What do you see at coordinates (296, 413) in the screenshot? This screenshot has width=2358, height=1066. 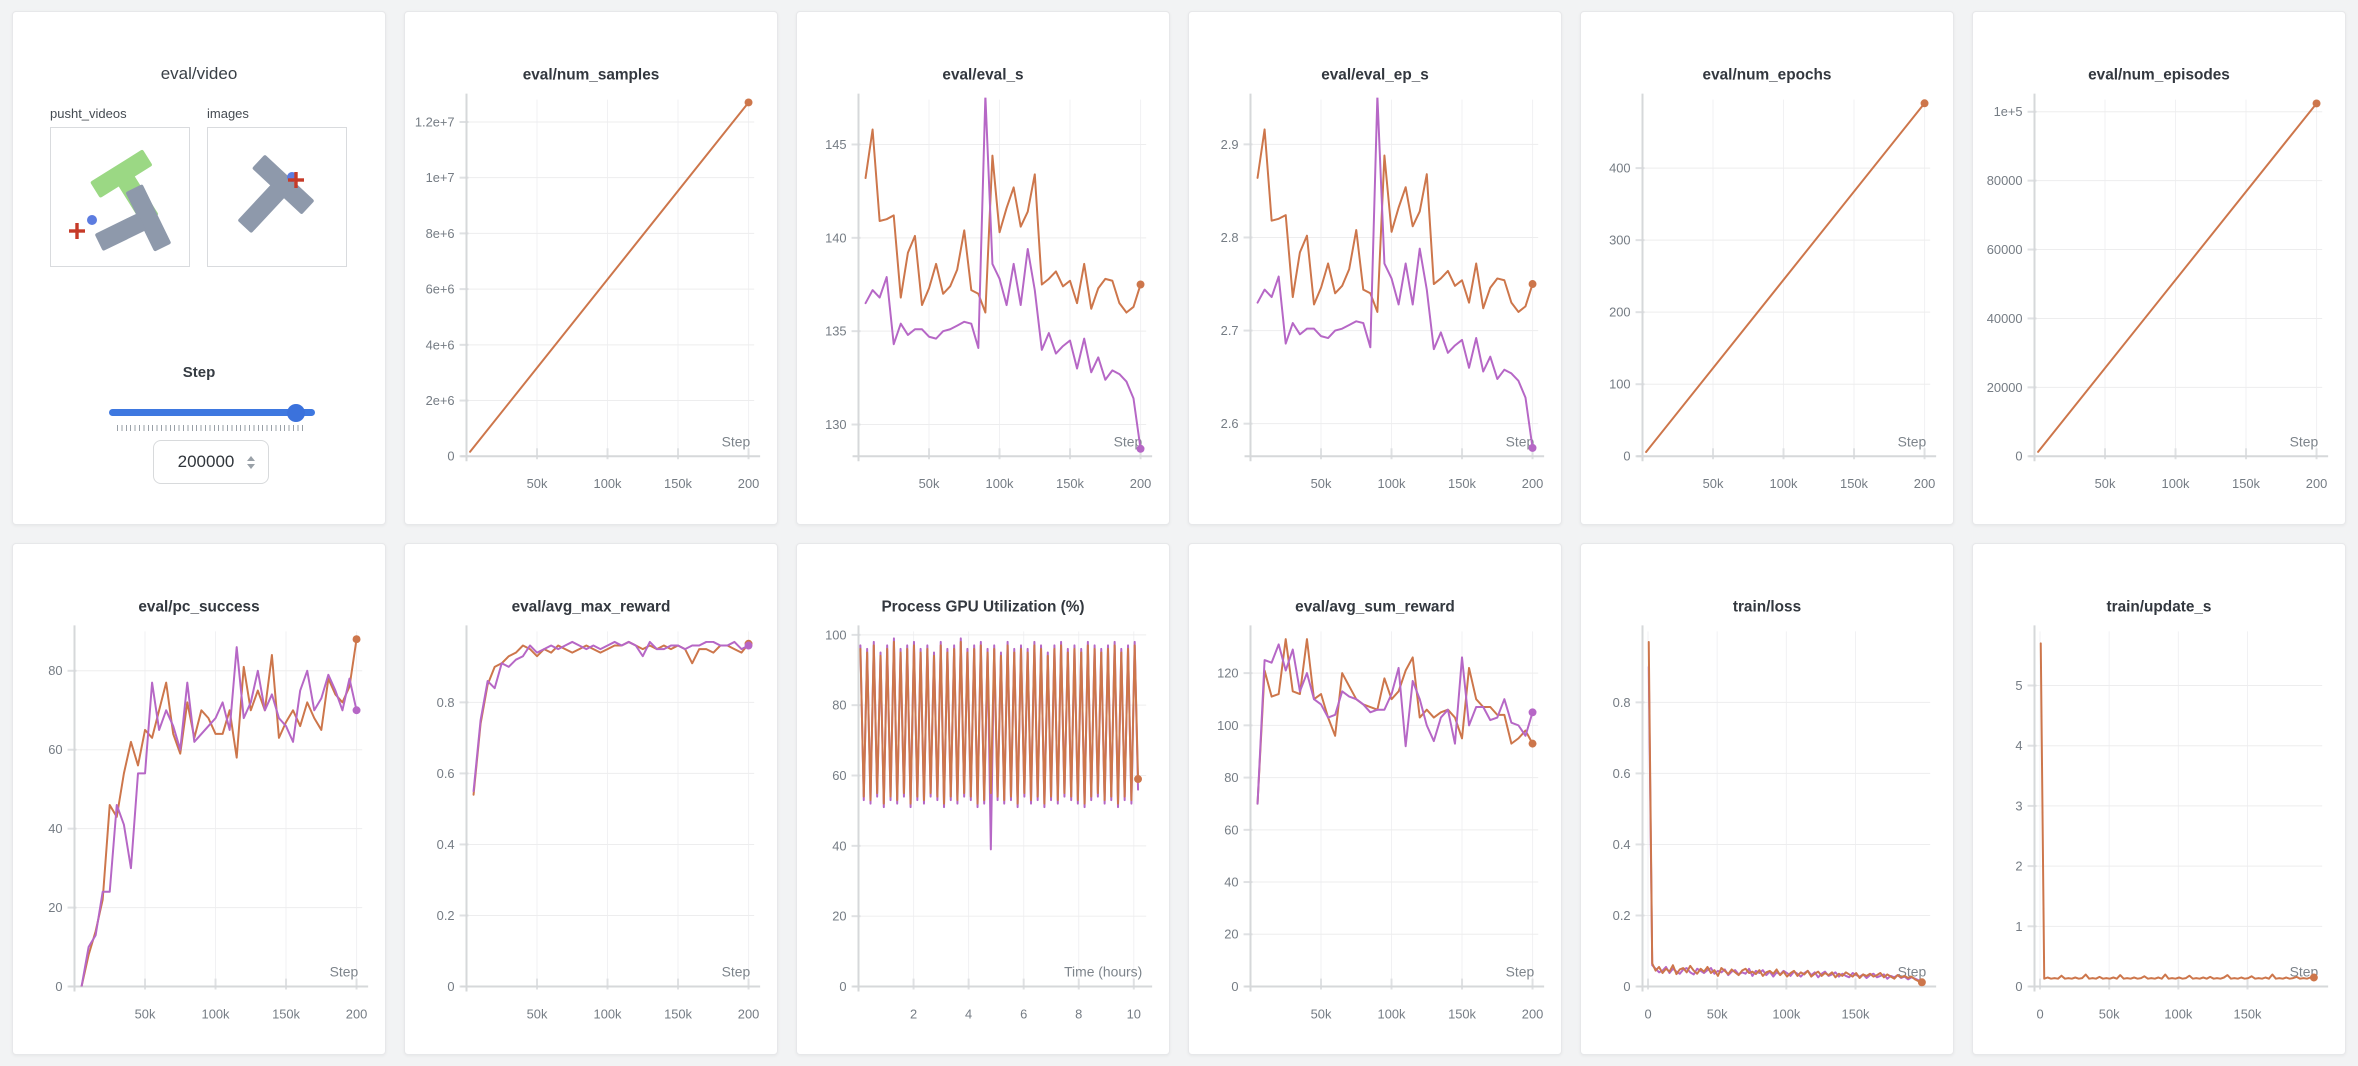 I see `slider-thumb` at bounding box center [296, 413].